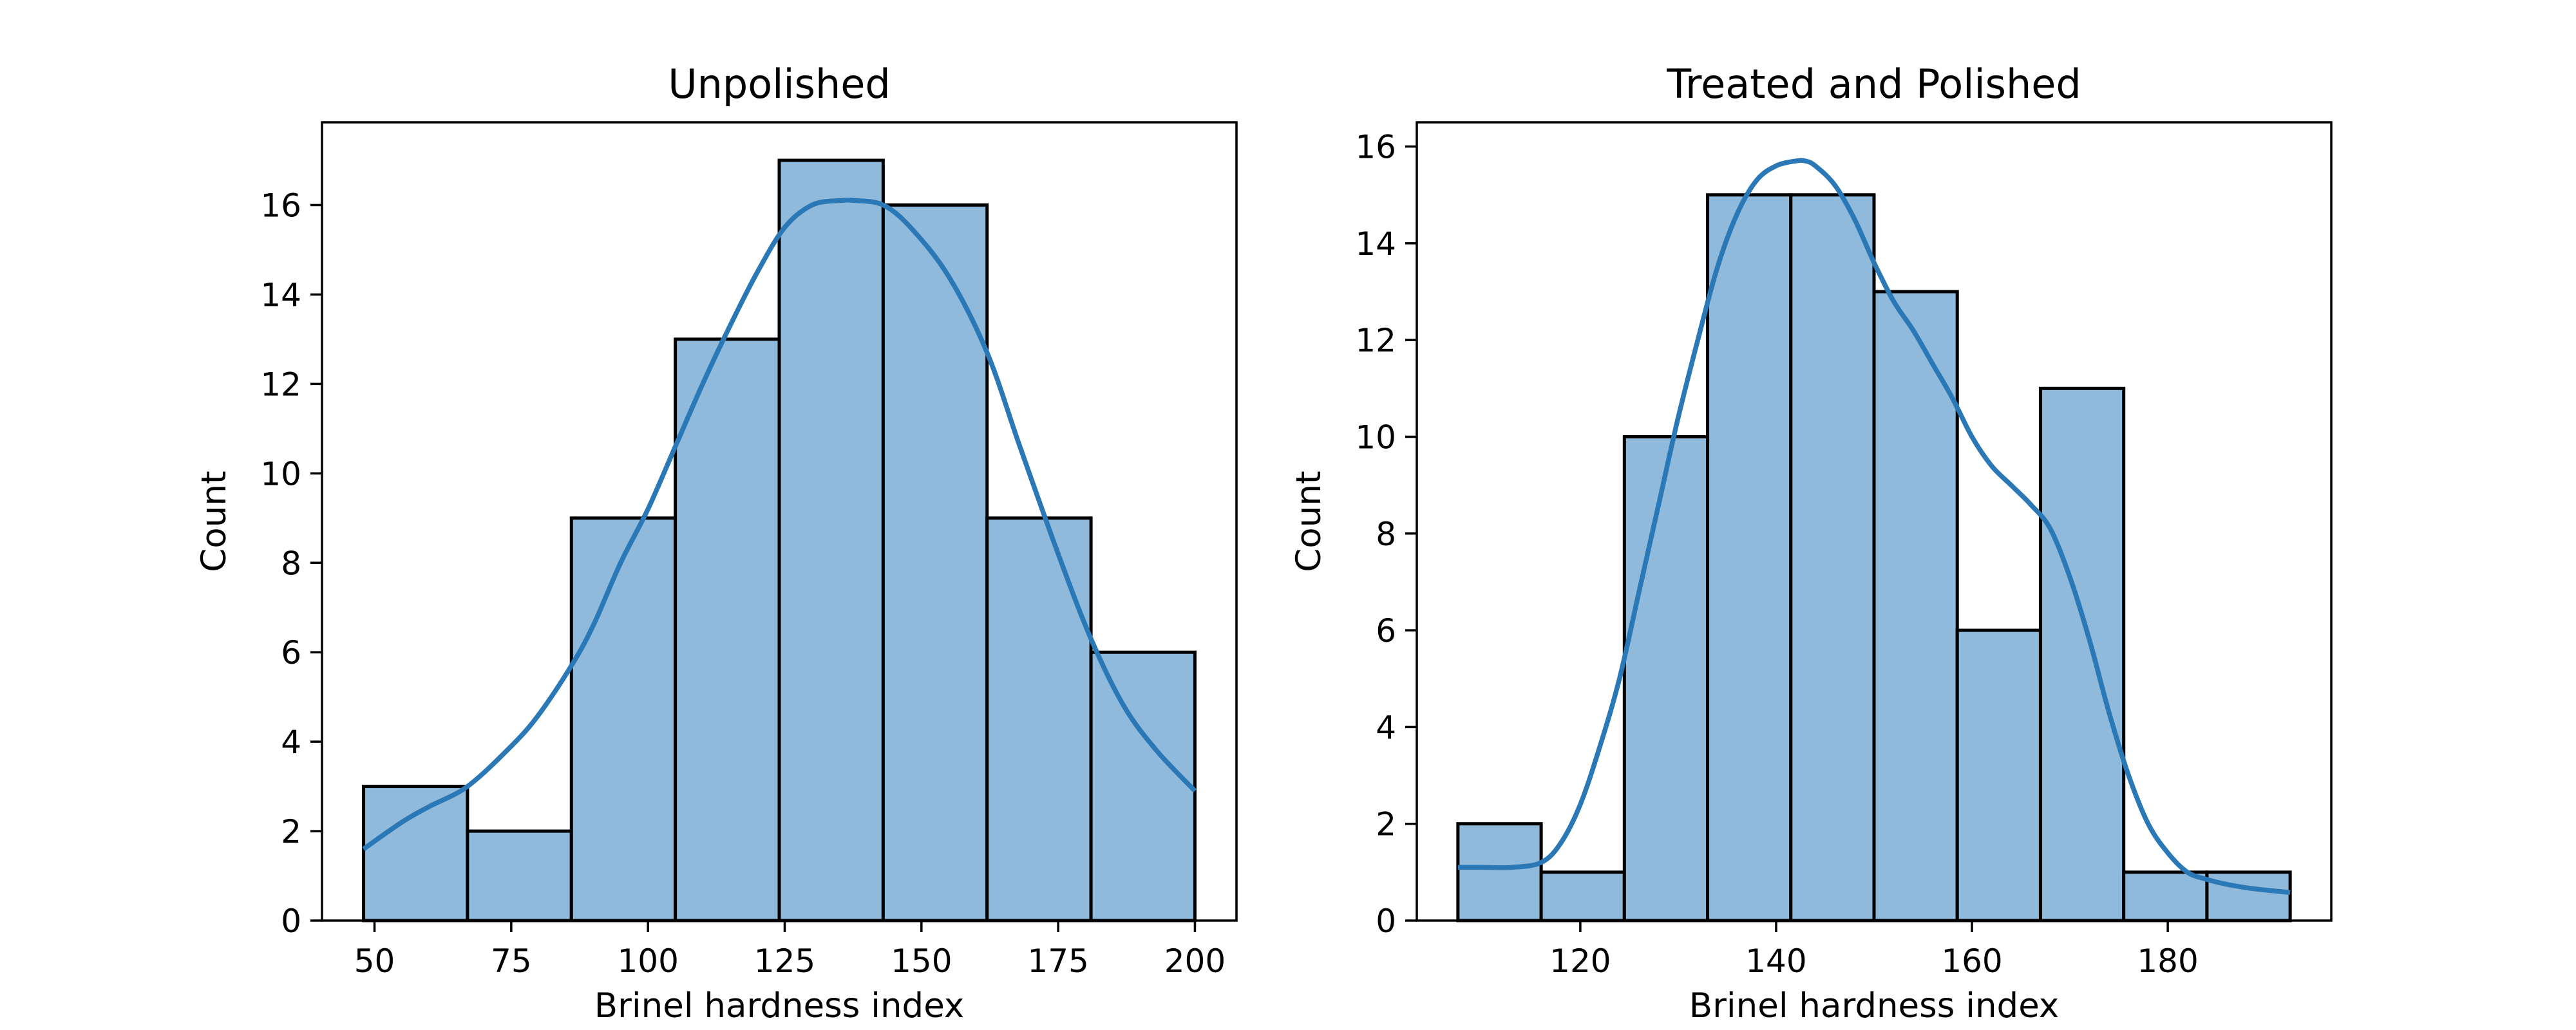 This screenshot has height=1030, width=2576. I want to click on x-tick-label: 75, so click(512, 961).